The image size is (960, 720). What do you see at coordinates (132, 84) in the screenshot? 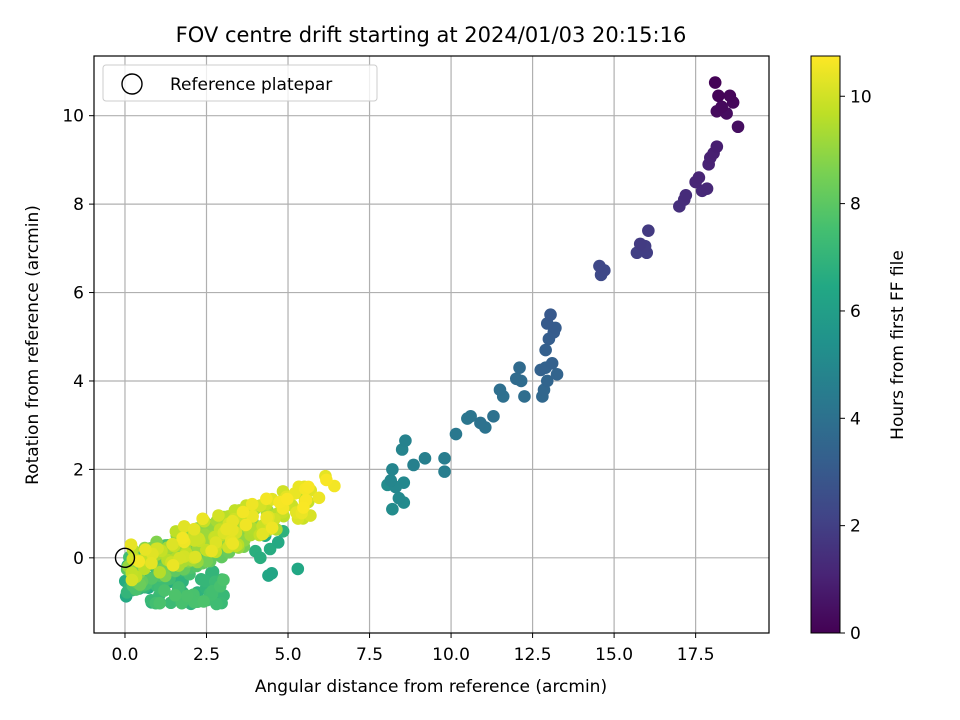
I see `legend-marker-icon` at bounding box center [132, 84].